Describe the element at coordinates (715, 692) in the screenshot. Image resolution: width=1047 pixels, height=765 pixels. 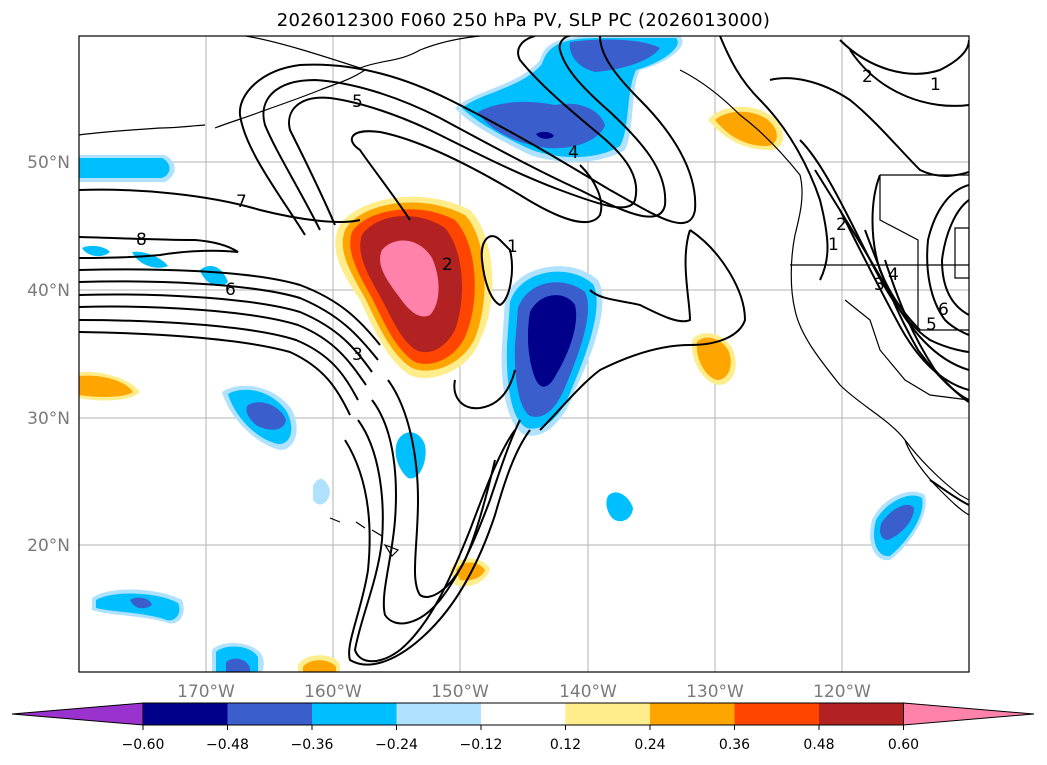
I see `lon-label: 130°W` at that location.